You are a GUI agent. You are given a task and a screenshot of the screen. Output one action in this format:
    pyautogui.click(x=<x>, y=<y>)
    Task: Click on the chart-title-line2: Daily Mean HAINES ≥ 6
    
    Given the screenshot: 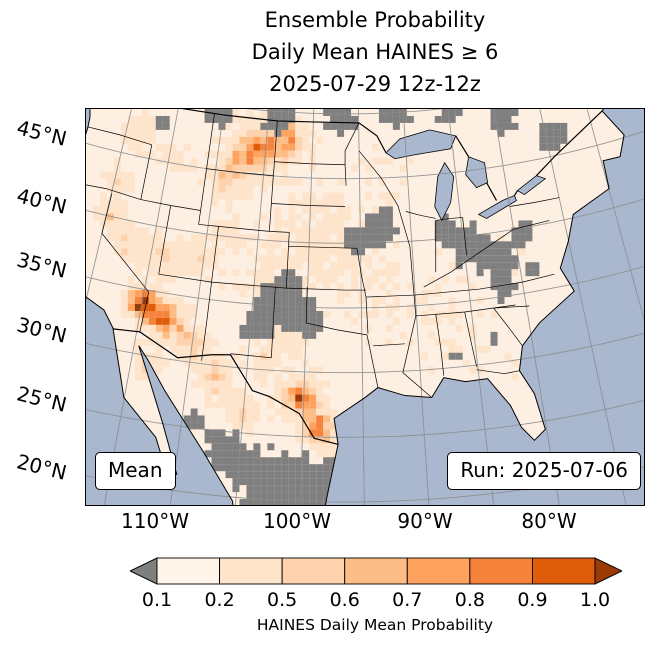 What is the action you would take?
    pyautogui.click(x=375, y=52)
    